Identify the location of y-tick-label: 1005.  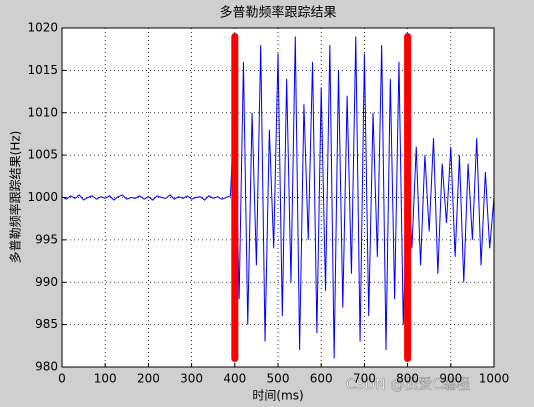
(42, 155).